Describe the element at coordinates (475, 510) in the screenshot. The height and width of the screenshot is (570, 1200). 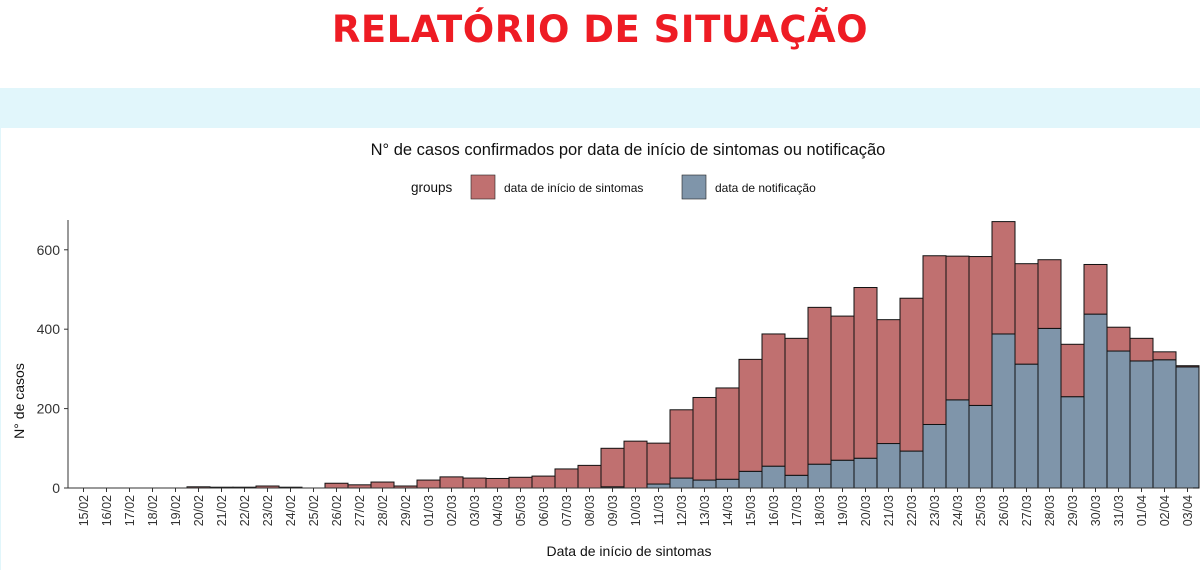
I see `x-tick-label: 03/03` at that location.